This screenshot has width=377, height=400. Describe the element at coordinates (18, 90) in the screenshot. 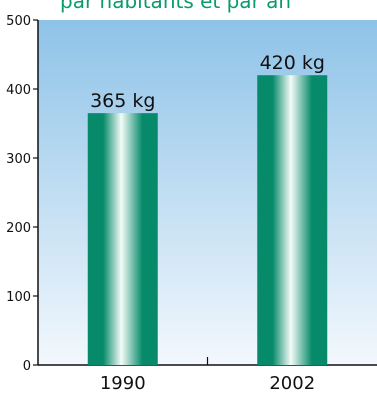

I see `y-tick-label: 400` at that location.